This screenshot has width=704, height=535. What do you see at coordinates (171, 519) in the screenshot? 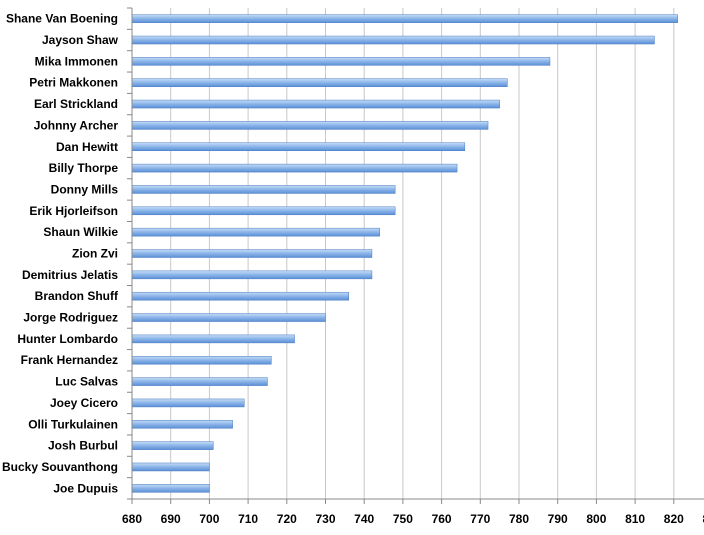
I see `x-tick-label: 690` at bounding box center [171, 519].